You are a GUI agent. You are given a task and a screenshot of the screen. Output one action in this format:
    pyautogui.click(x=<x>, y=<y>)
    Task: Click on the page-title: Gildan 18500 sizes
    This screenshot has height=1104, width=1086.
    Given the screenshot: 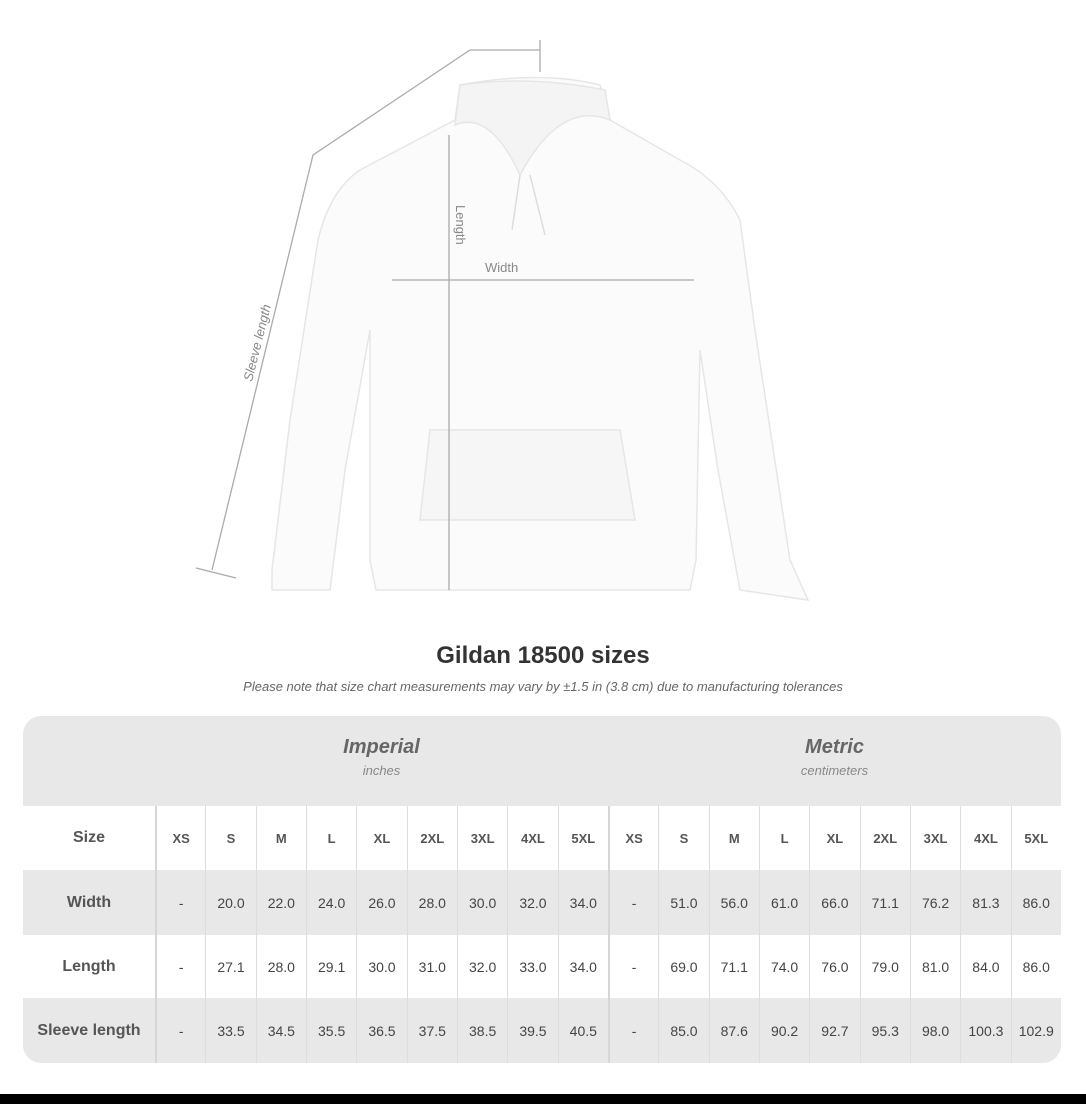 What is the action you would take?
    pyautogui.click(x=543, y=655)
    